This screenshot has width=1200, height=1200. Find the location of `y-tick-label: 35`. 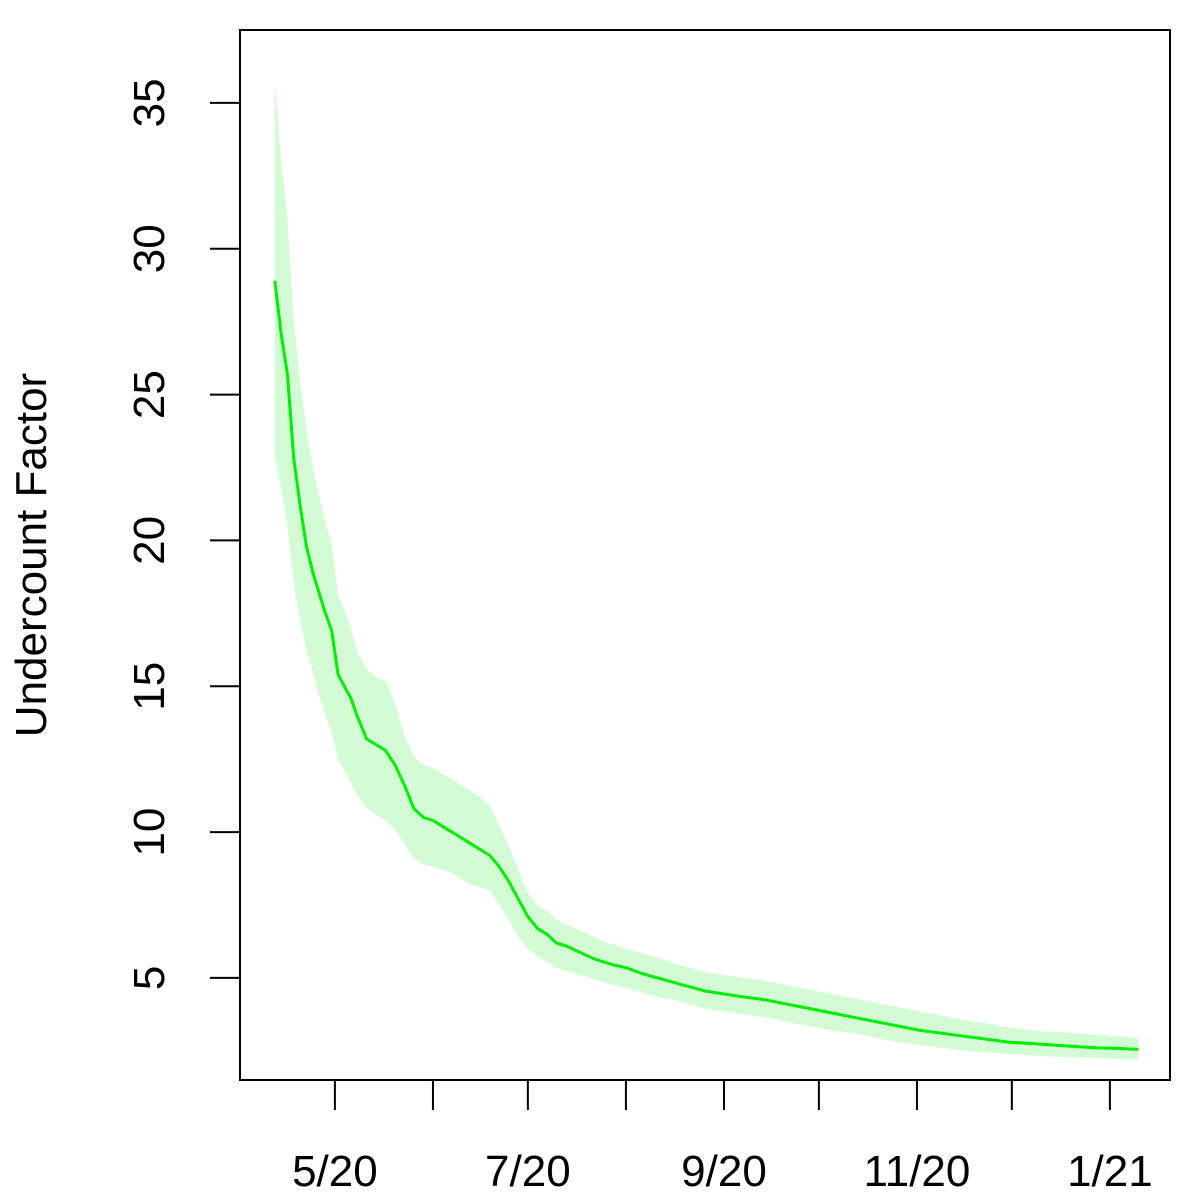

y-tick-label: 35 is located at coordinates (149, 102).